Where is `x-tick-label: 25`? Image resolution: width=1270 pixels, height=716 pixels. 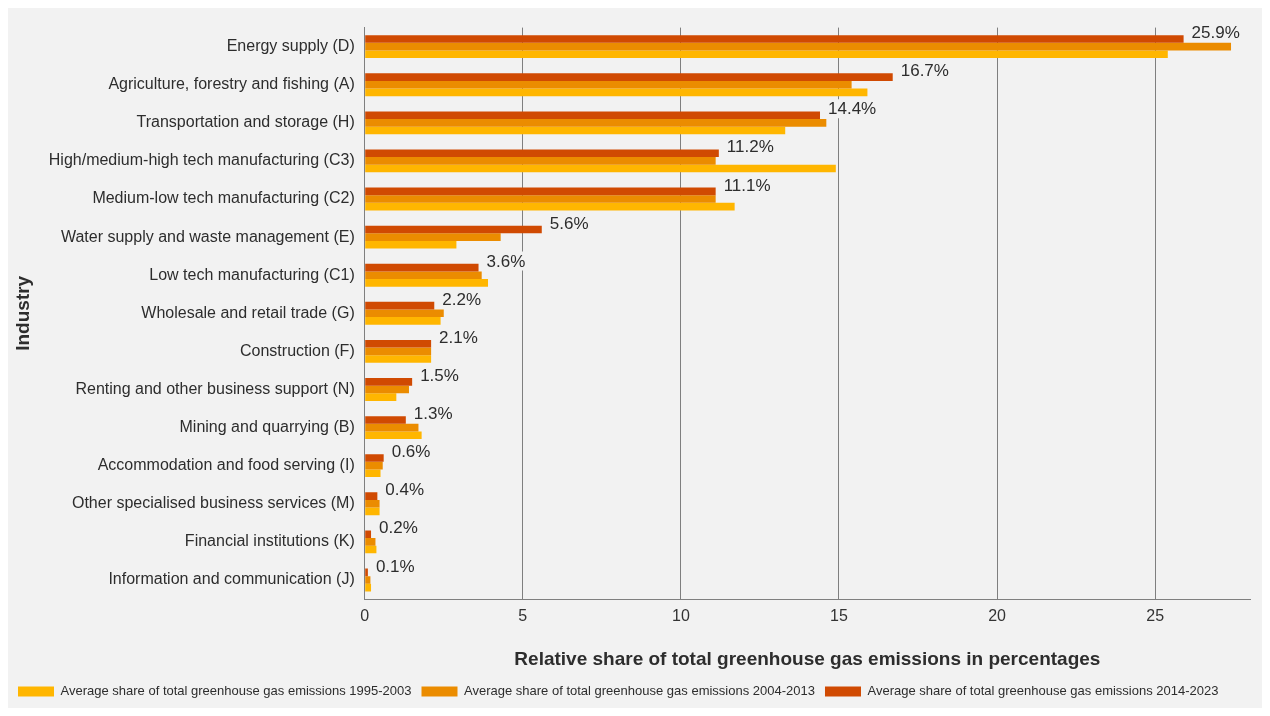
x-tick-label: 25 is located at coordinates (1155, 616).